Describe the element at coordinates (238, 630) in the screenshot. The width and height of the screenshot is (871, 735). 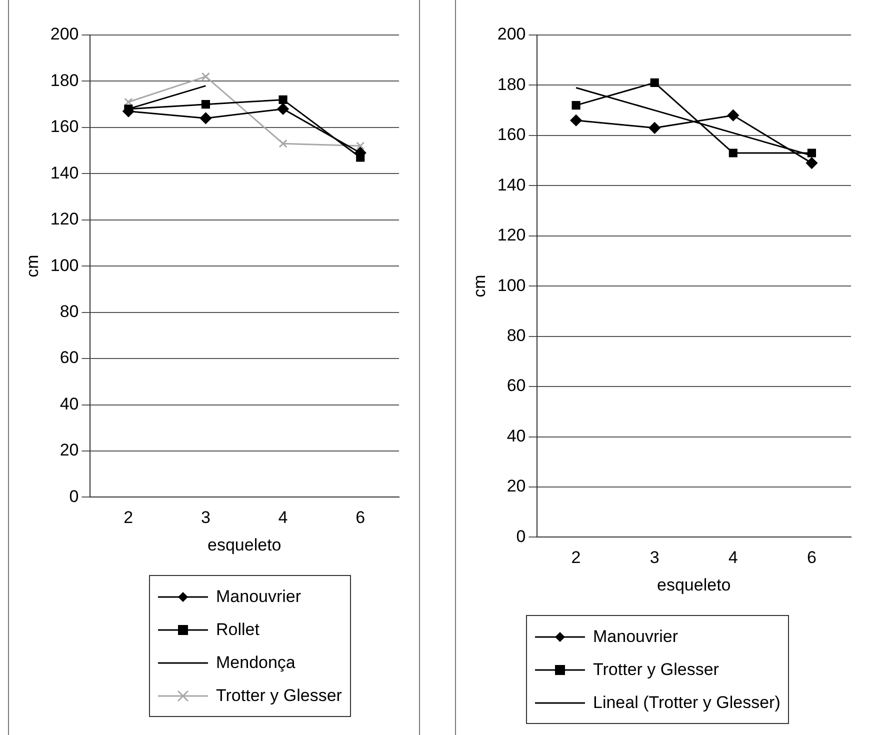
I see `legend-label: Rollet` at that location.